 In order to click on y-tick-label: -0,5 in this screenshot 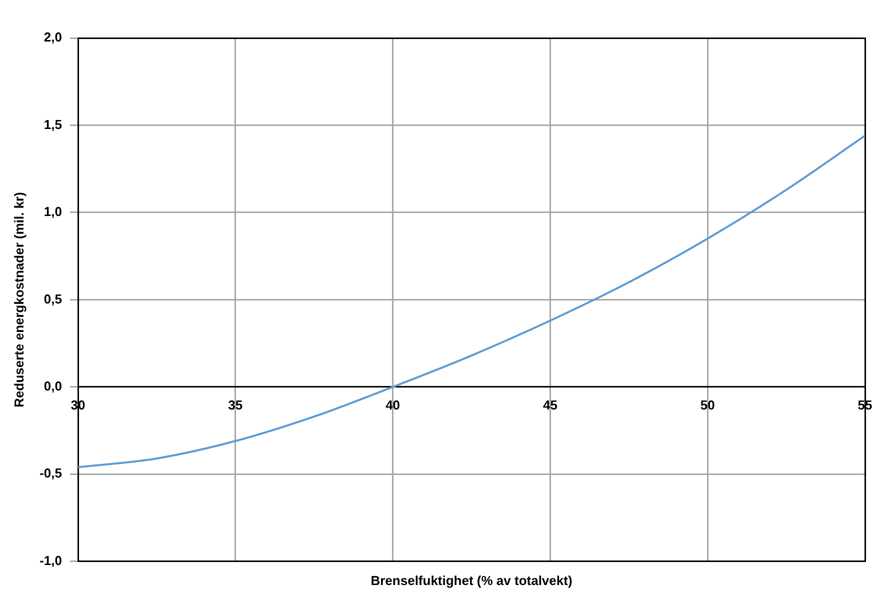, I will do `click(51, 473)`.